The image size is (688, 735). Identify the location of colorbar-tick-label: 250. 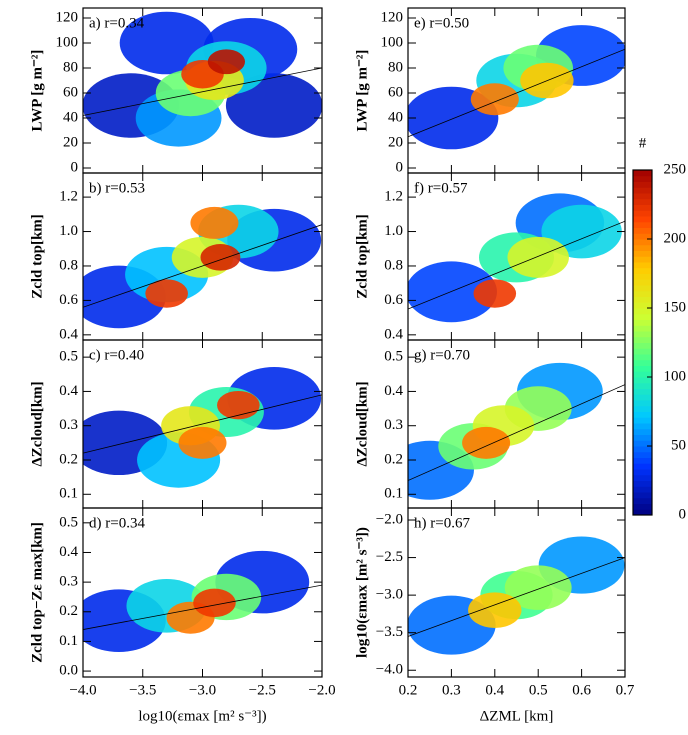
(675, 169).